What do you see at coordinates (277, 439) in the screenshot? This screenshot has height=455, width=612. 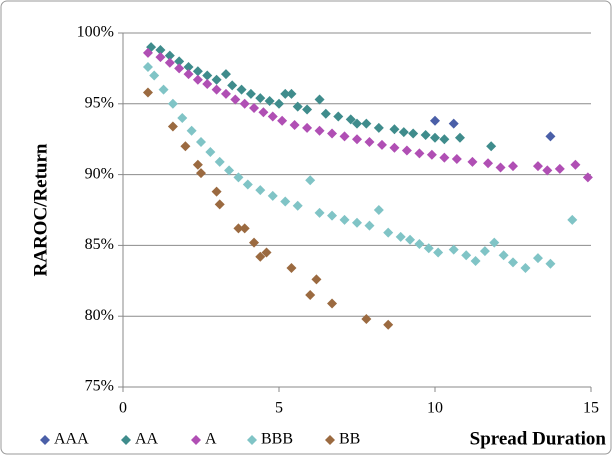 I see `legend-label: BBB` at bounding box center [277, 439].